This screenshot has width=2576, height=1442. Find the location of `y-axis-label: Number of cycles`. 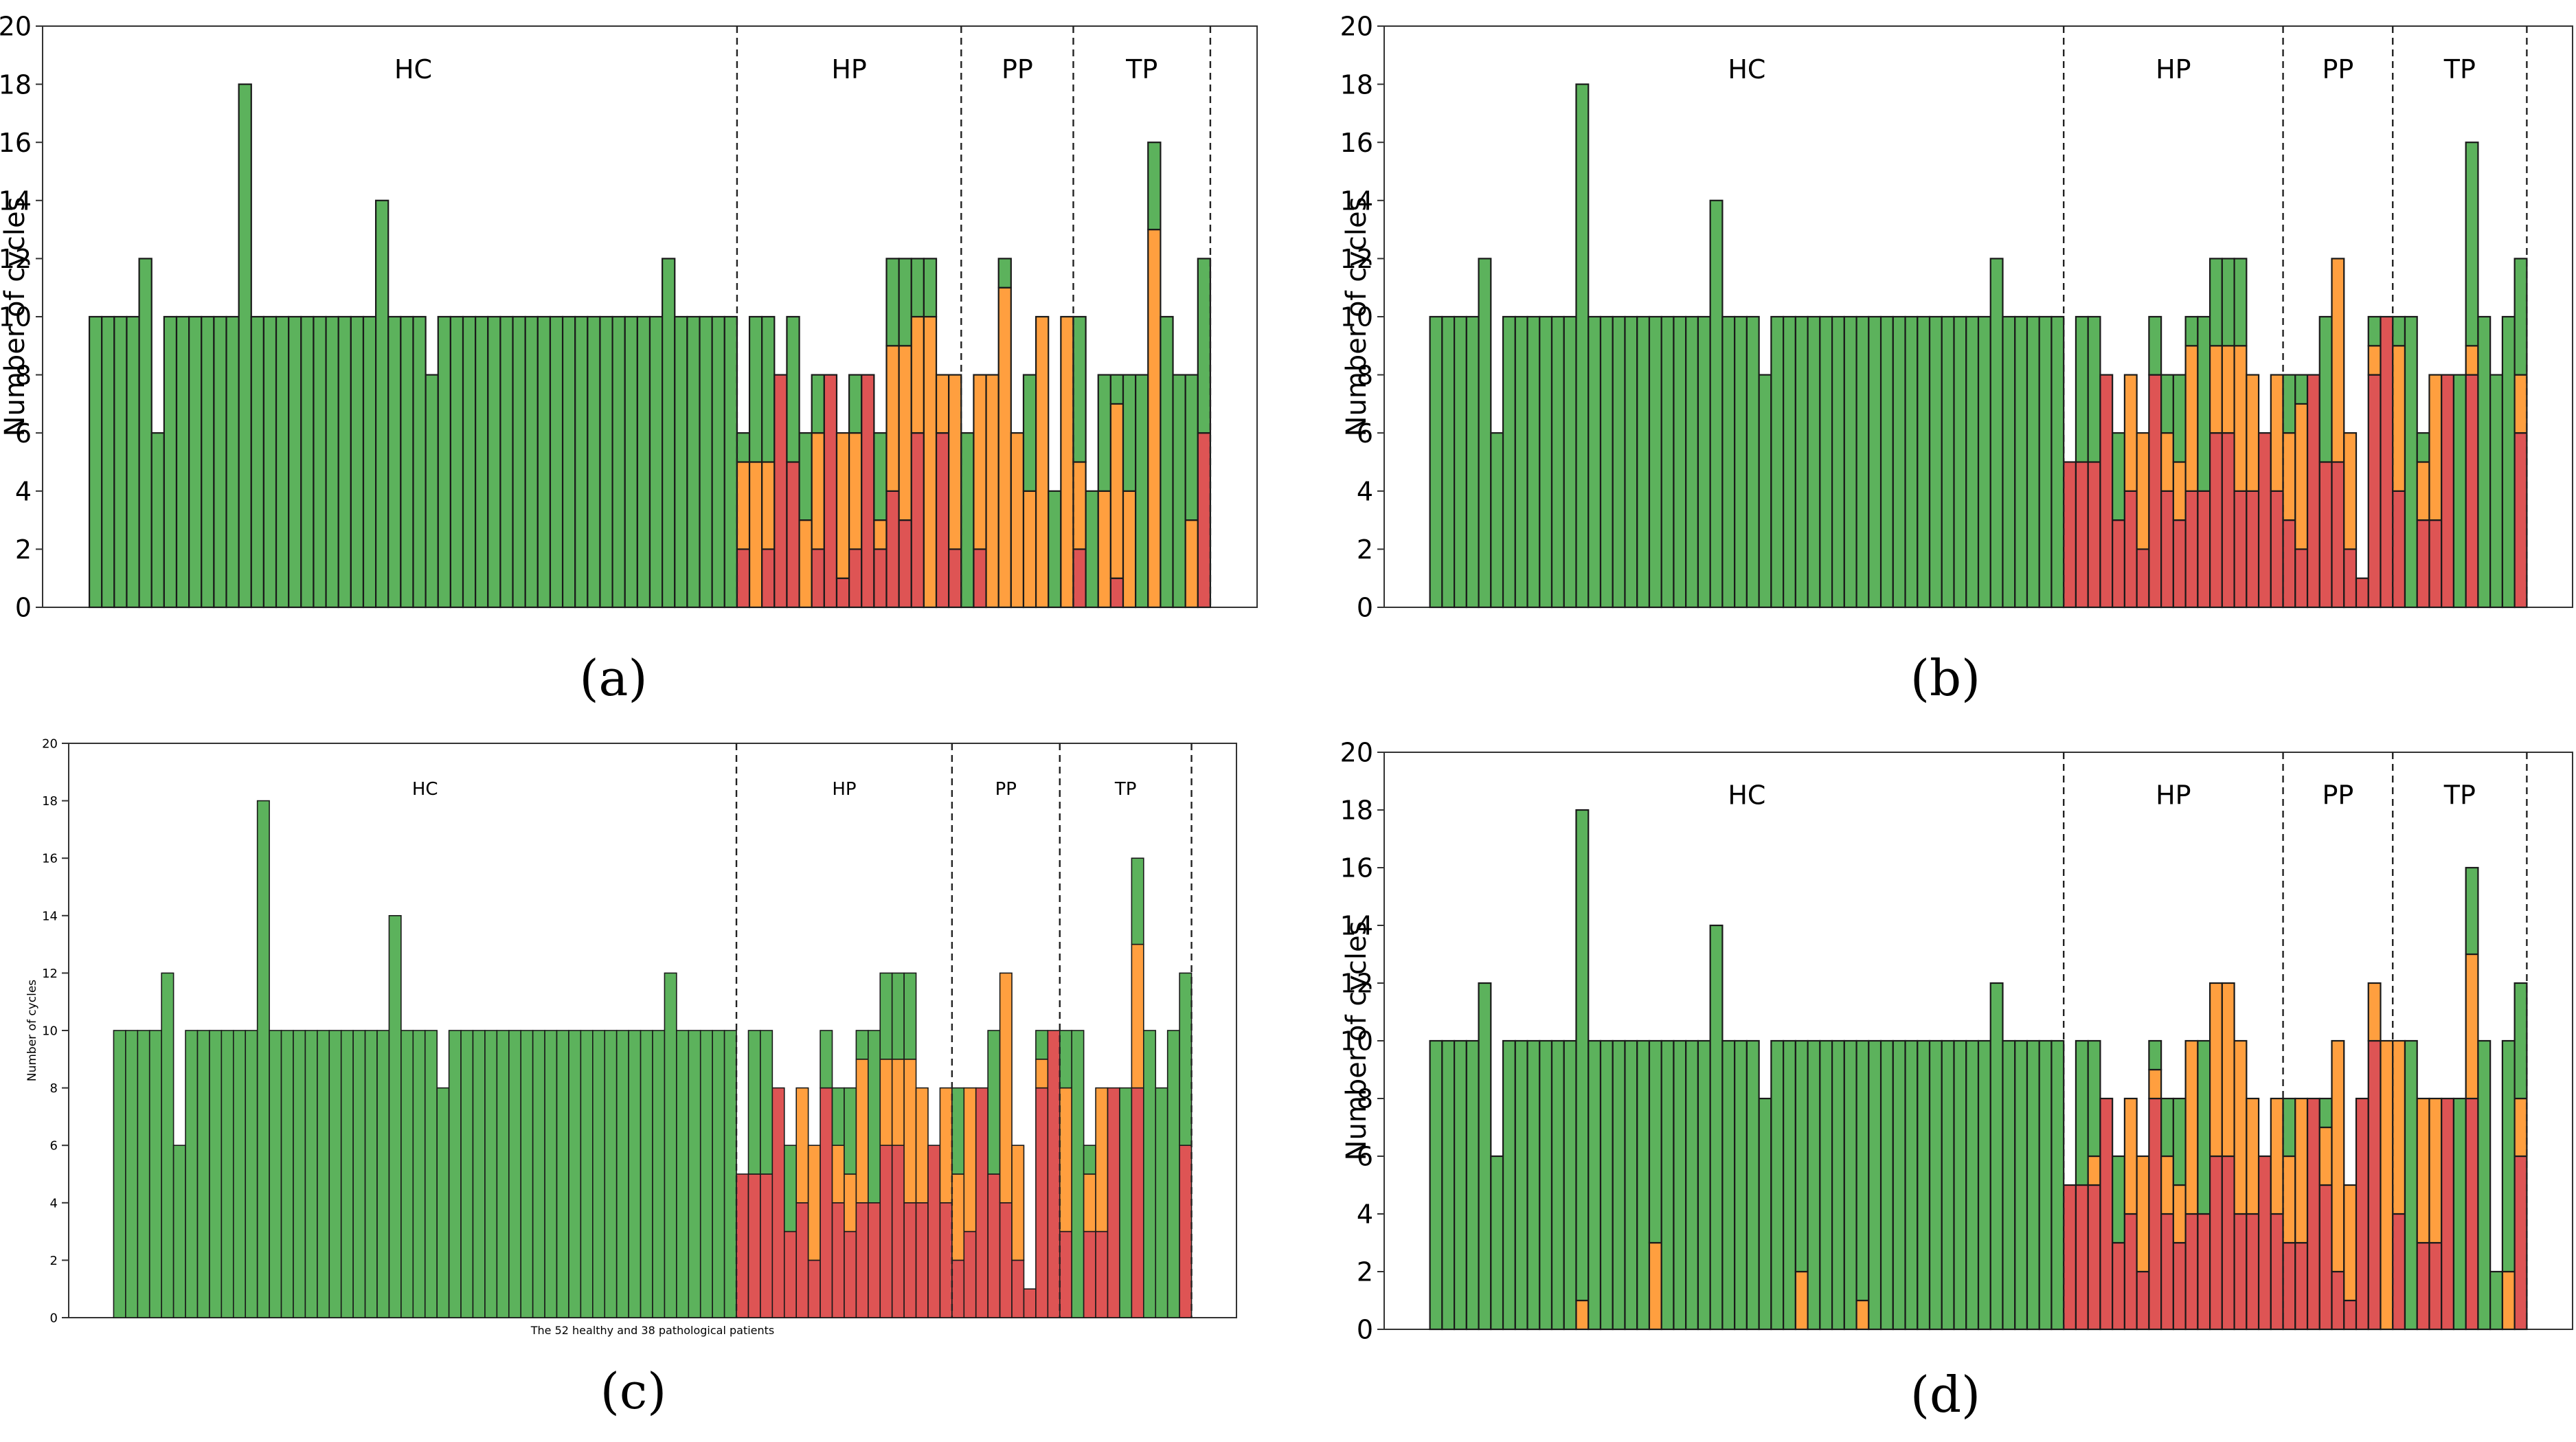

y-axis-label: Number of cycles is located at coordinates (1356, 317).